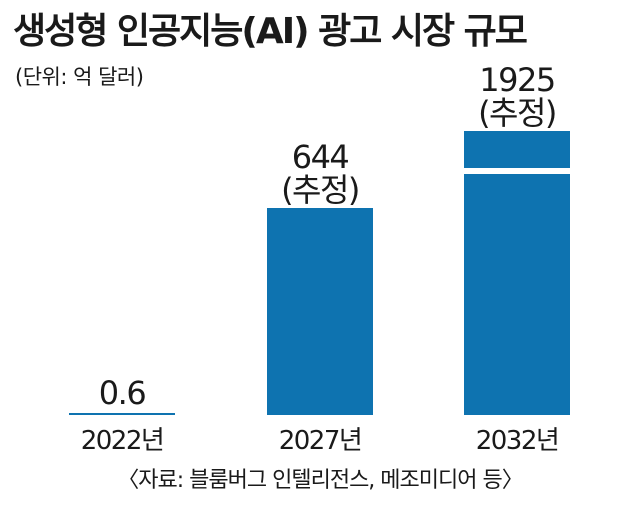 This screenshot has width=640, height=505. I want to click on estimate-note-3: (추정), so click(517, 113).